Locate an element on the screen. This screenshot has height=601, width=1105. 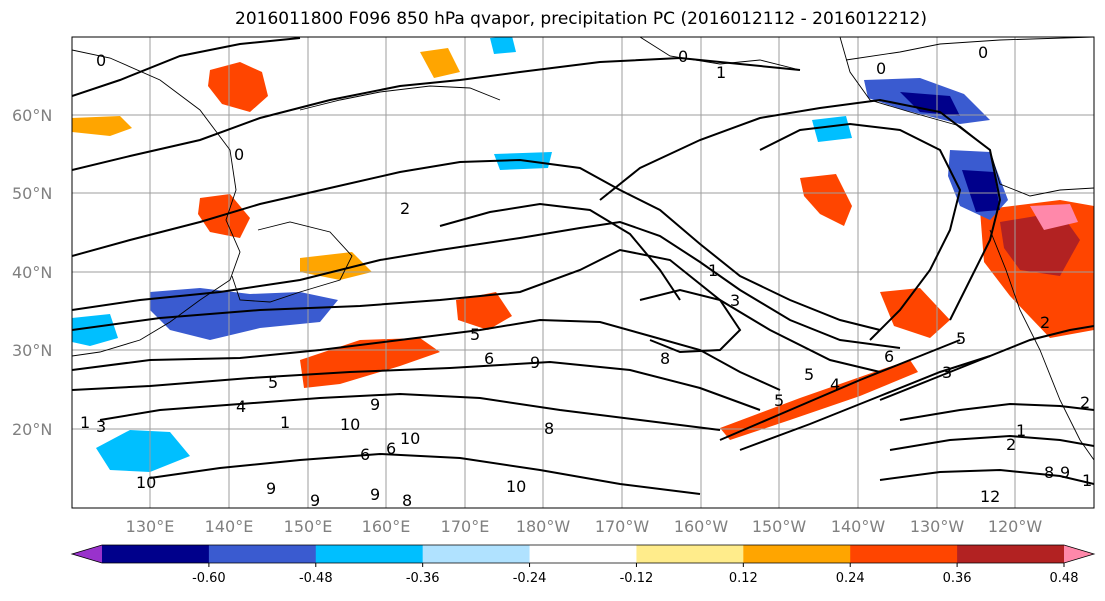
colorbar-tick-label: -0.48 is located at coordinates (316, 578).